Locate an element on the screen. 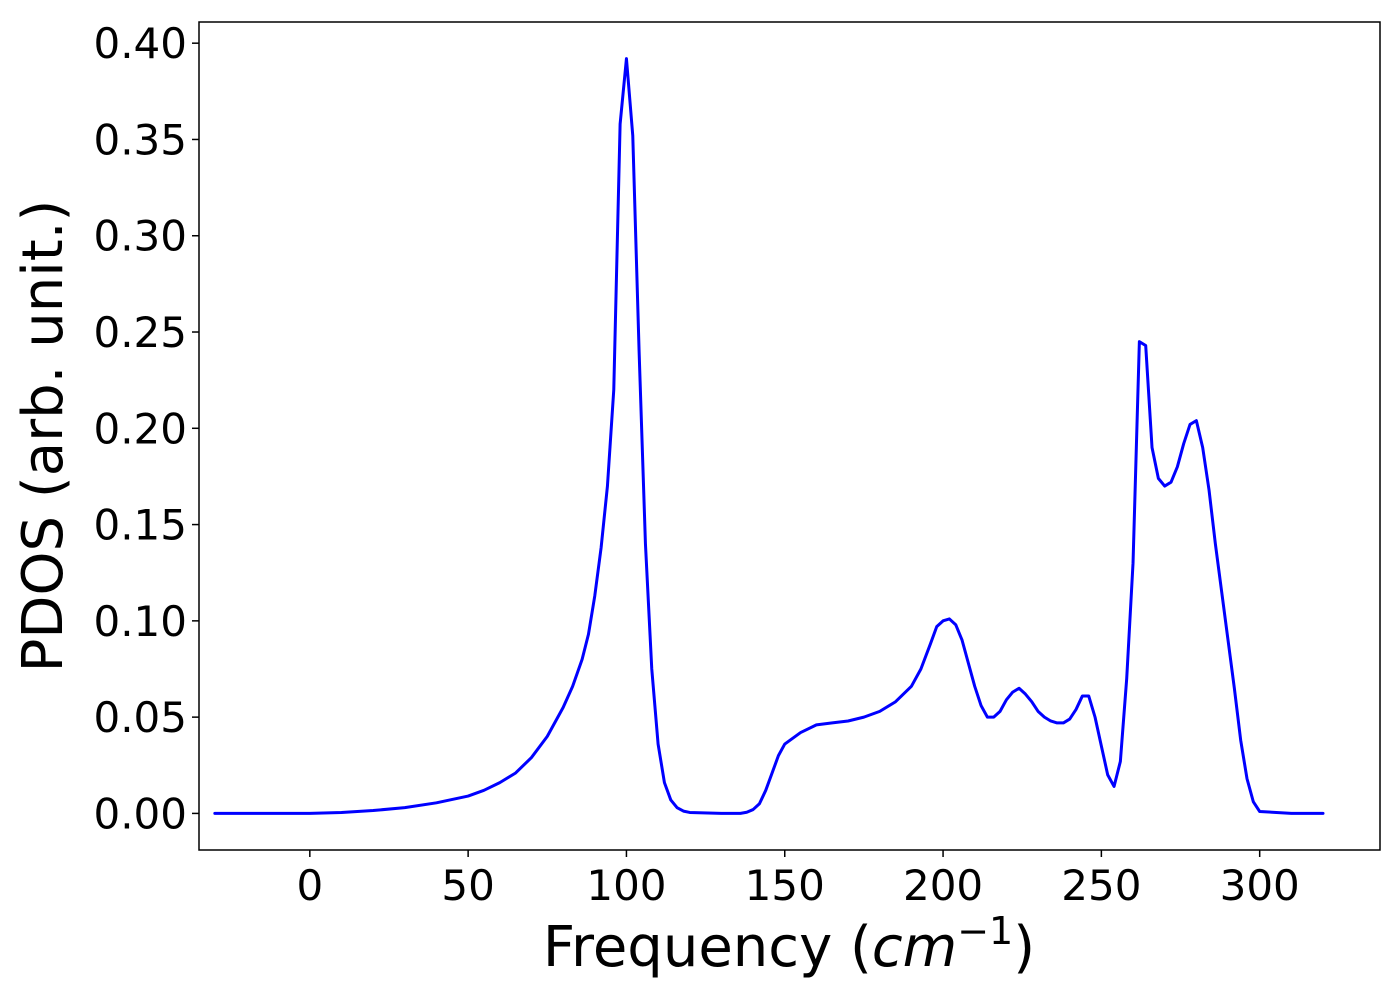  x-tick-label: 200 is located at coordinates (943, 885).